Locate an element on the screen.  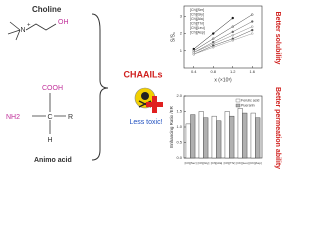
hydrogen: H is located at coordinates (49, 140).